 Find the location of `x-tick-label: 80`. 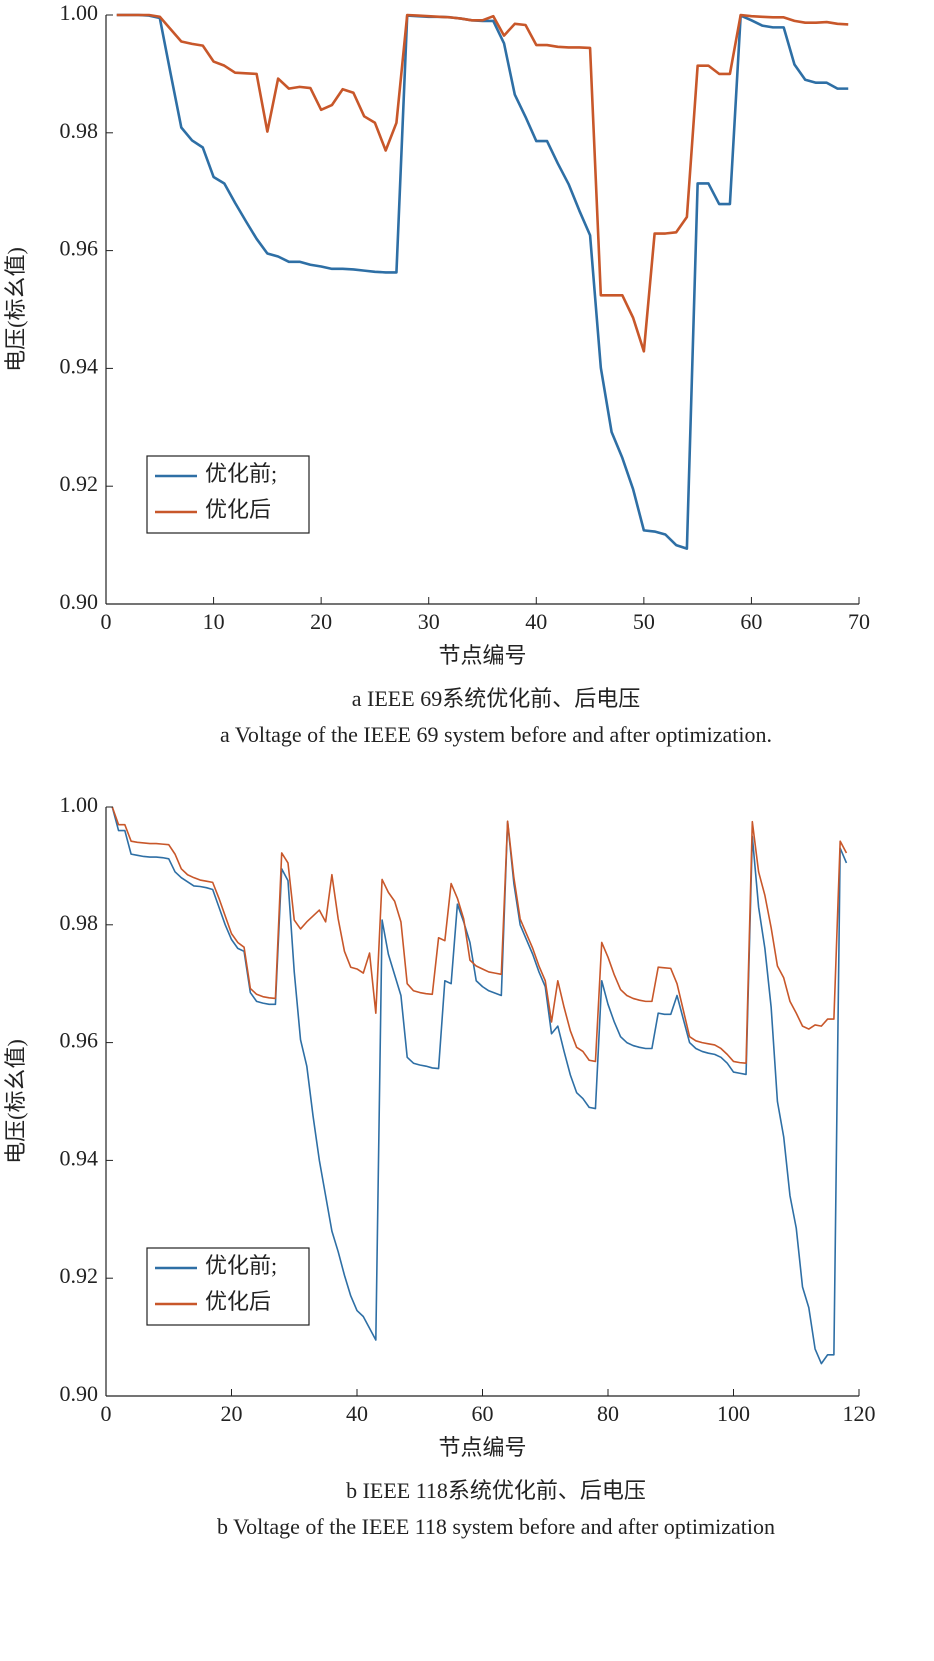

x-tick-label: 80 is located at coordinates (608, 1413).